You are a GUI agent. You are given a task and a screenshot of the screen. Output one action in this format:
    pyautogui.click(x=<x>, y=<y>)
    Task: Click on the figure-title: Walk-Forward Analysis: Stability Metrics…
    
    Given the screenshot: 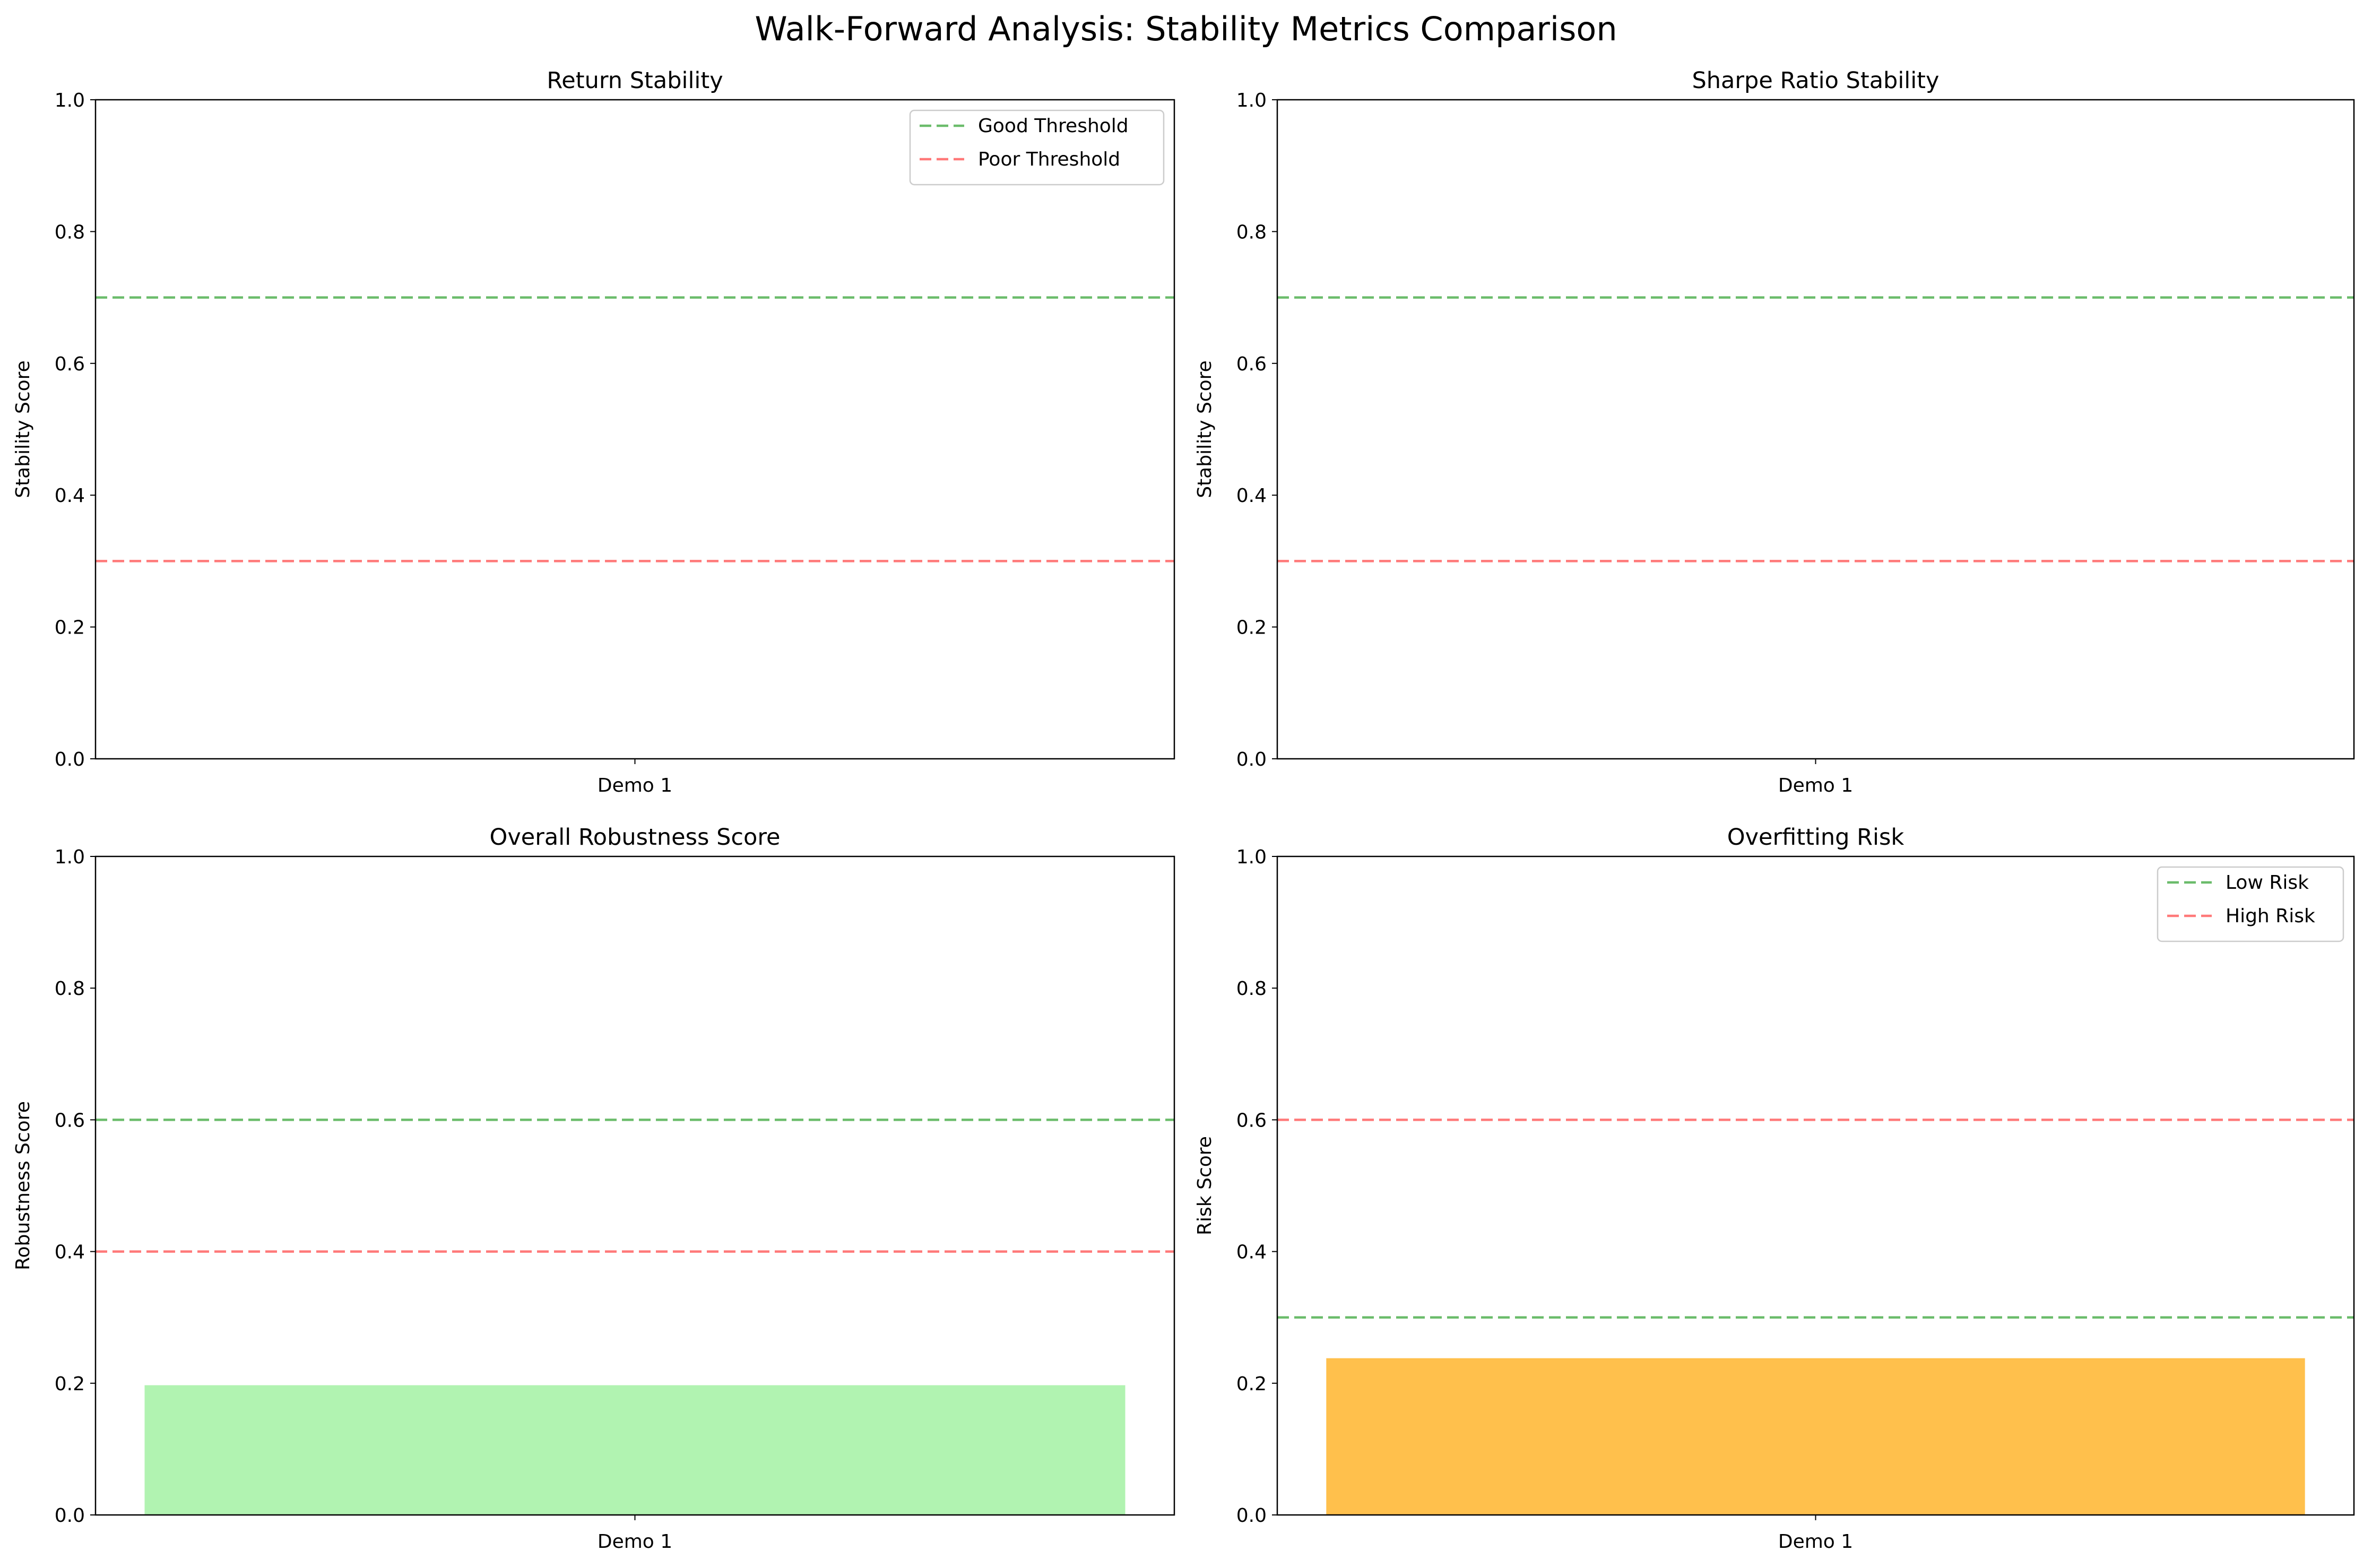 What is the action you would take?
    pyautogui.click(x=1186, y=29)
    